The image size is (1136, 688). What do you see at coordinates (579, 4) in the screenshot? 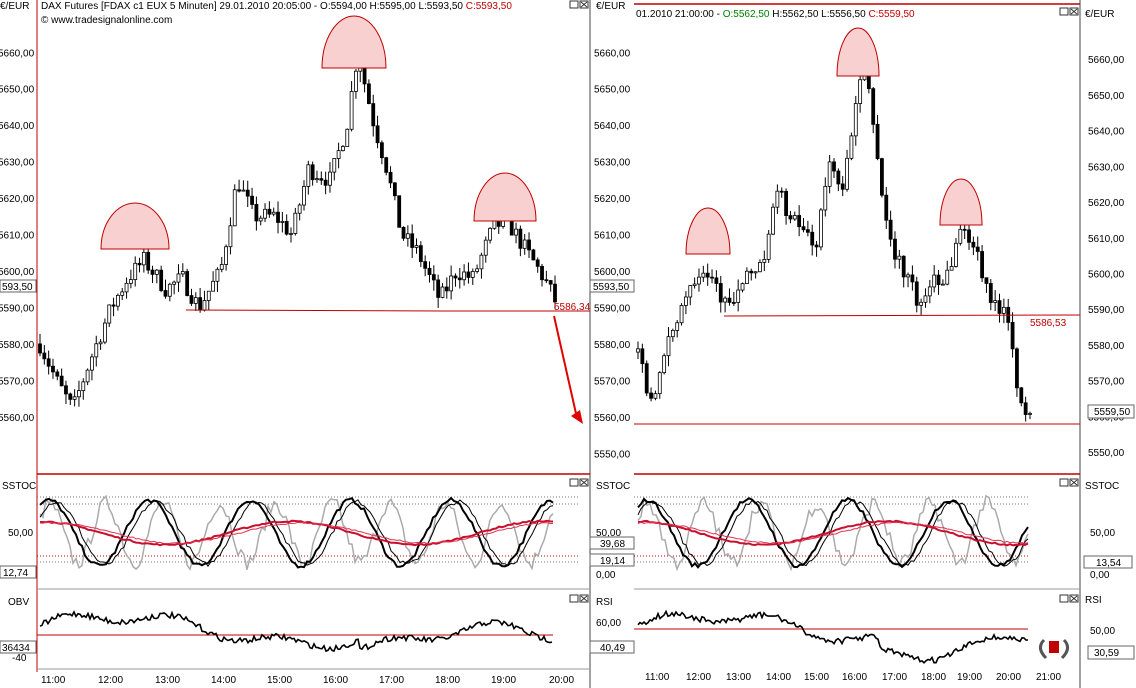
I see `left-window-buttons` at bounding box center [579, 4].